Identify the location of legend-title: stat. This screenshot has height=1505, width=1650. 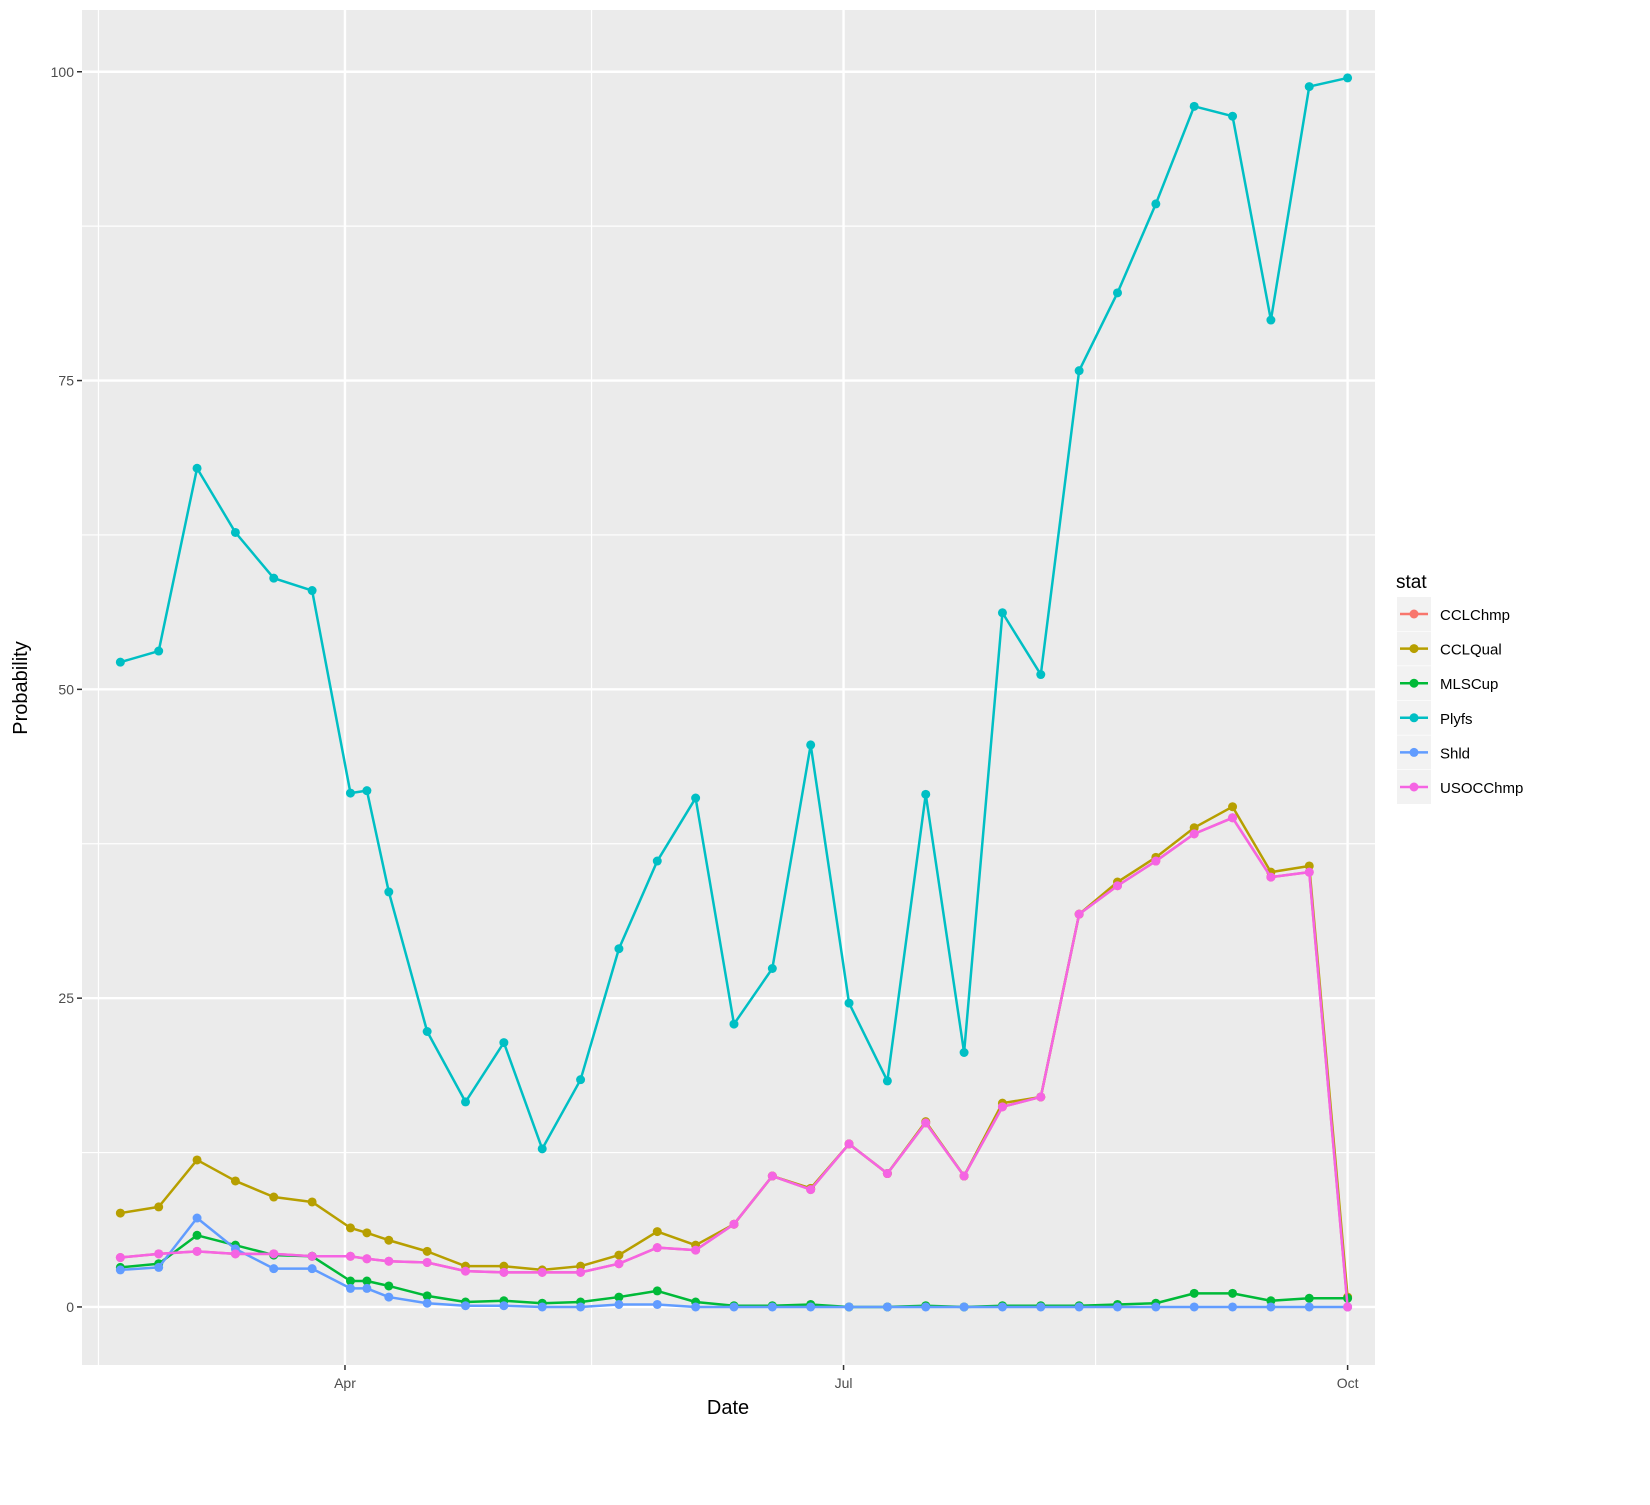
(1411, 582).